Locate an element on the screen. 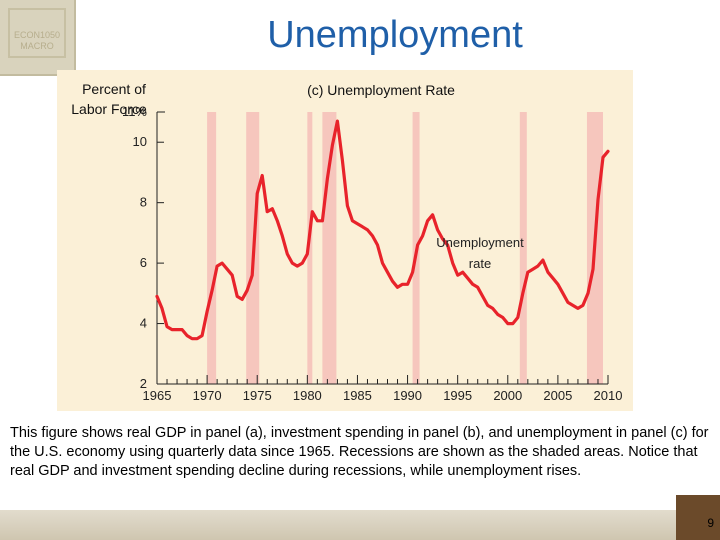  slide-title: Unemployment is located at coordinates (395, 35).